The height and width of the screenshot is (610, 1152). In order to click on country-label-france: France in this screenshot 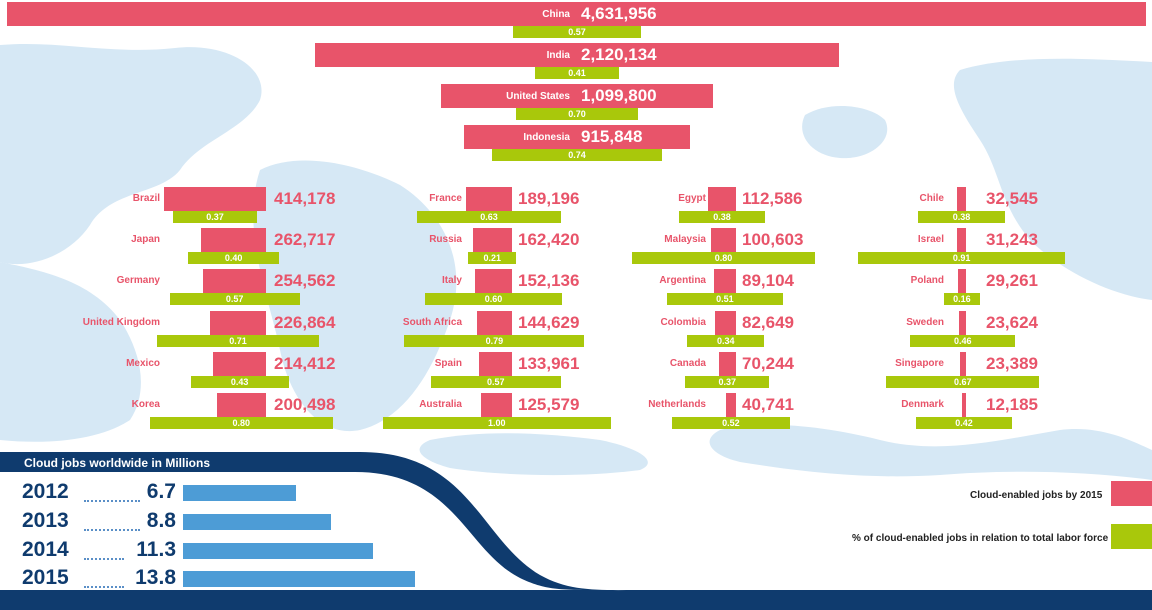, I will do `click(445, 198)`.